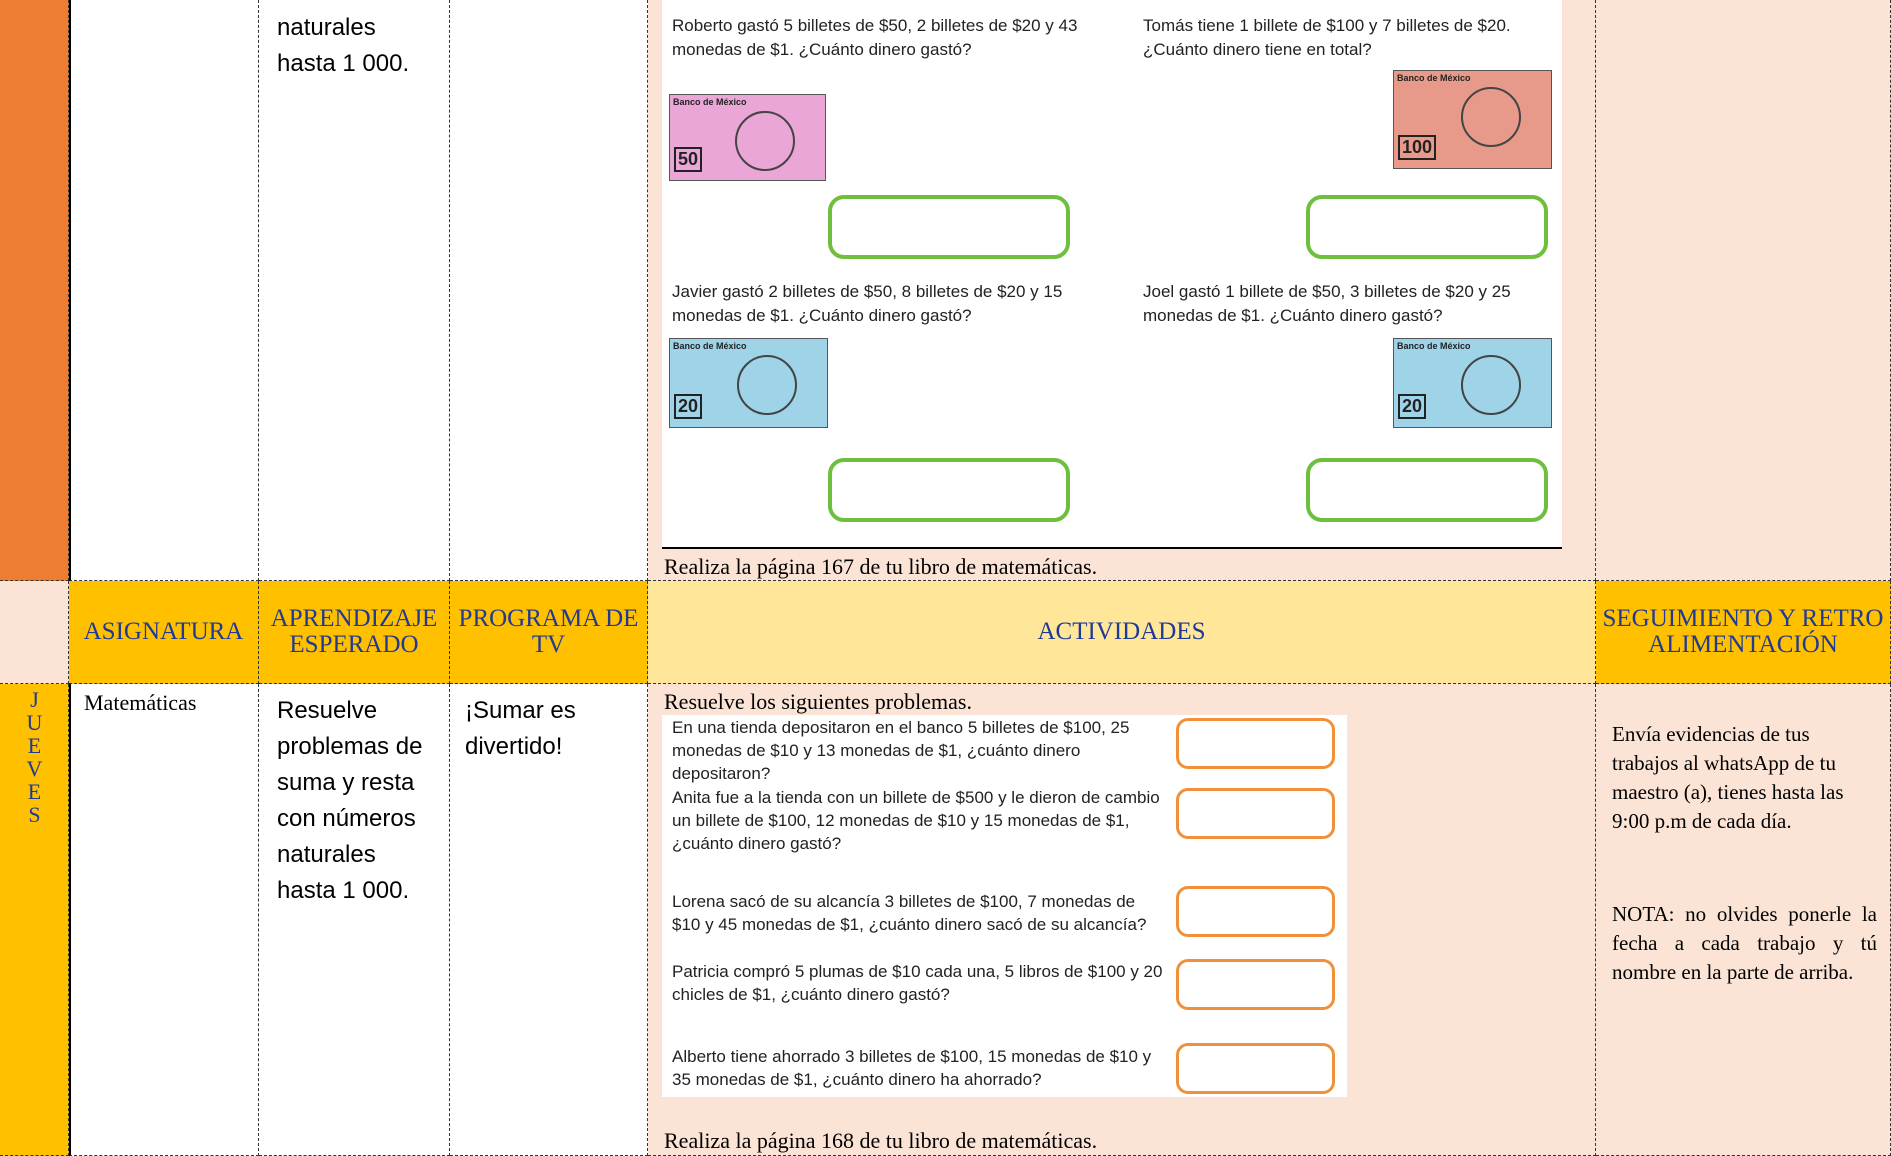  Describe the element at coordinates (1417, 147) in the screenshot. I see `bill-value: 100` at that location.